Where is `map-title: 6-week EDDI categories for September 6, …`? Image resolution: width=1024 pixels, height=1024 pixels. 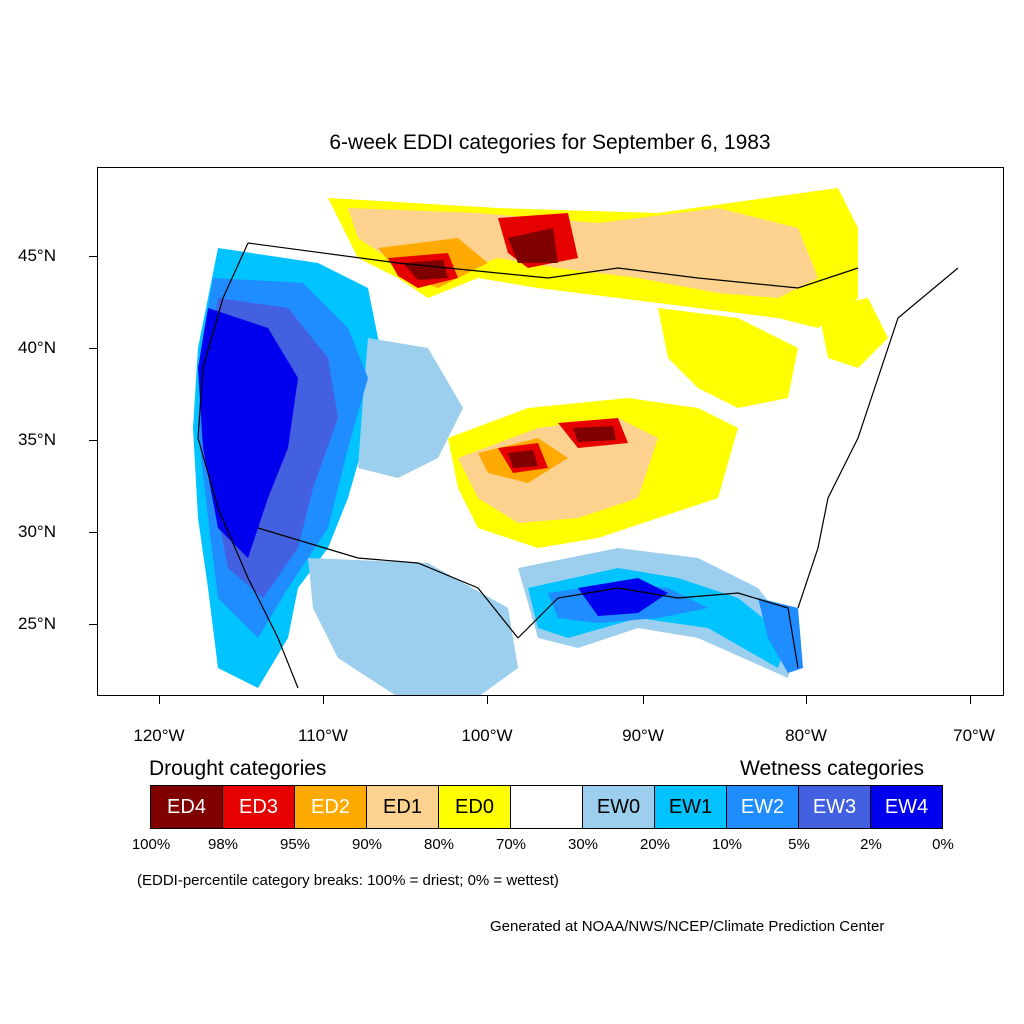
map-title: 6-week EDDI categories for September 6, … is located at coordinates (550, 142).